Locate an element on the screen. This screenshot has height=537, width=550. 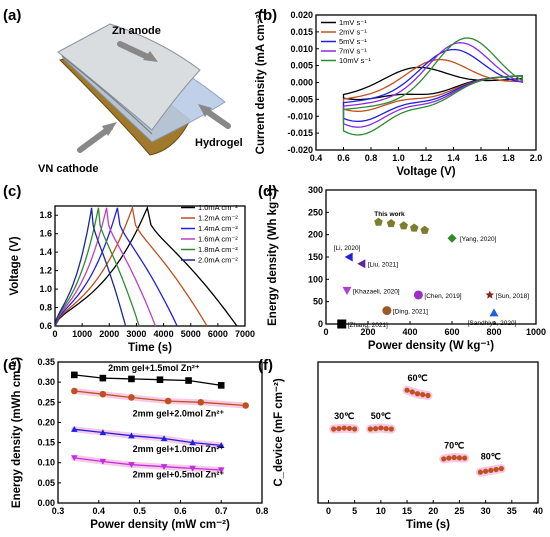
legend-label: 2mV s⁻¹ is located at coordinates (353, 32).